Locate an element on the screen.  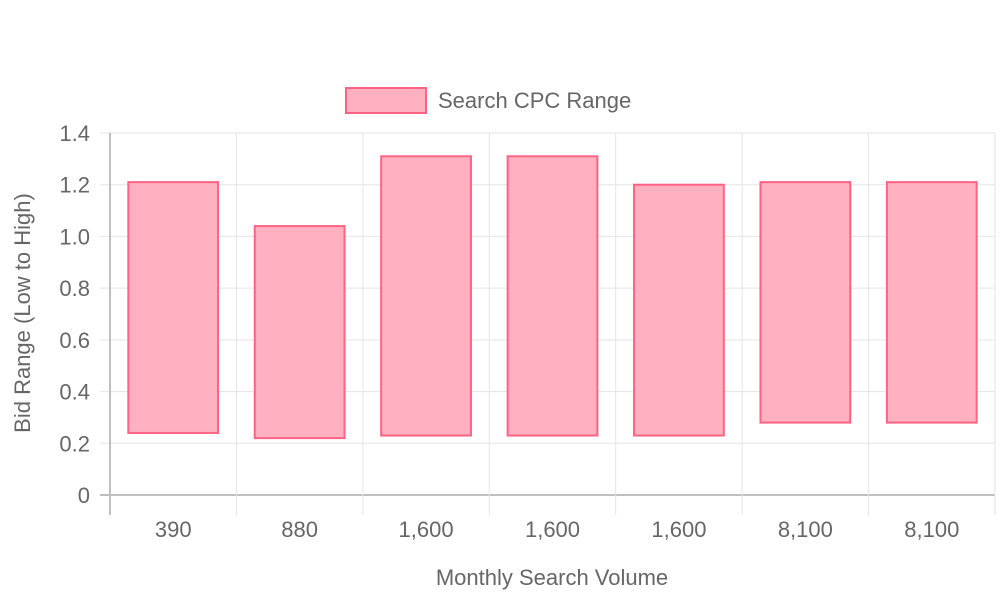
legend-swatch is located at coordinates (386, 100).